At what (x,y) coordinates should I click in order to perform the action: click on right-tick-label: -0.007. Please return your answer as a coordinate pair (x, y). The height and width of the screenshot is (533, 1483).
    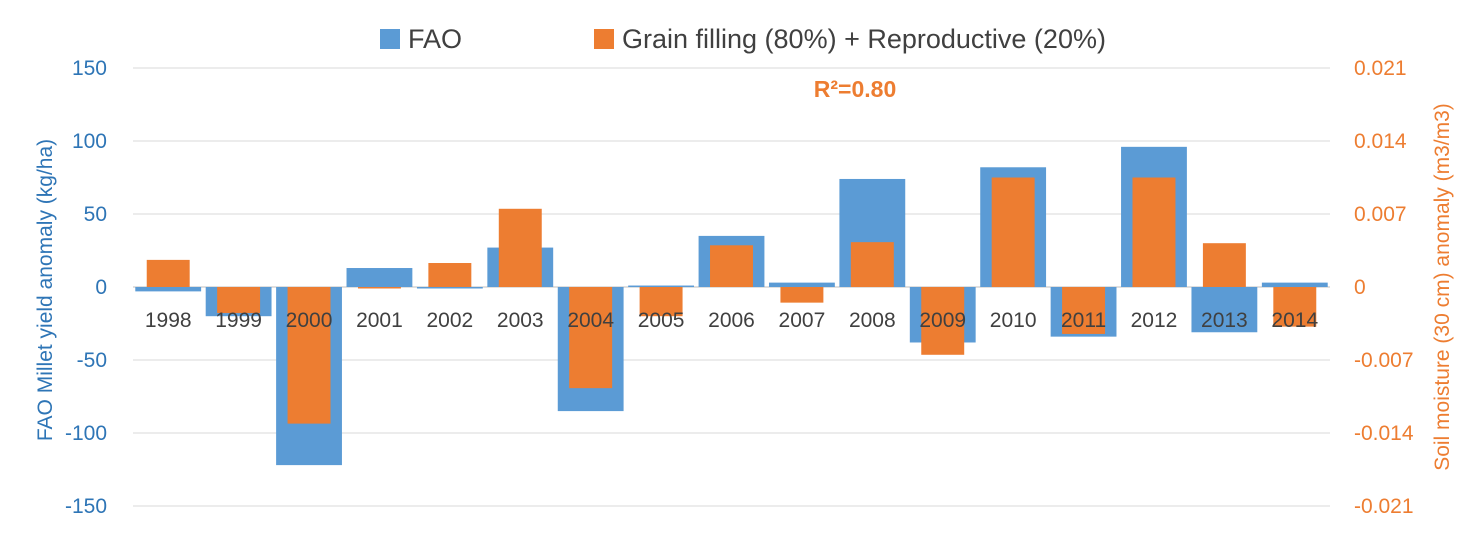
    Looking at the image, I should click on (1384, 360).